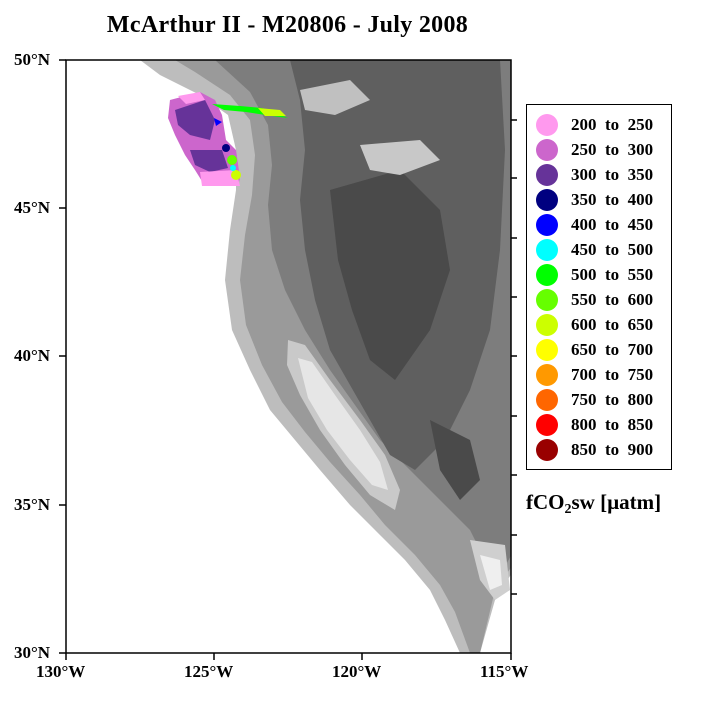  I want to click on y-tick-label: 40°N, so click(32, 355).